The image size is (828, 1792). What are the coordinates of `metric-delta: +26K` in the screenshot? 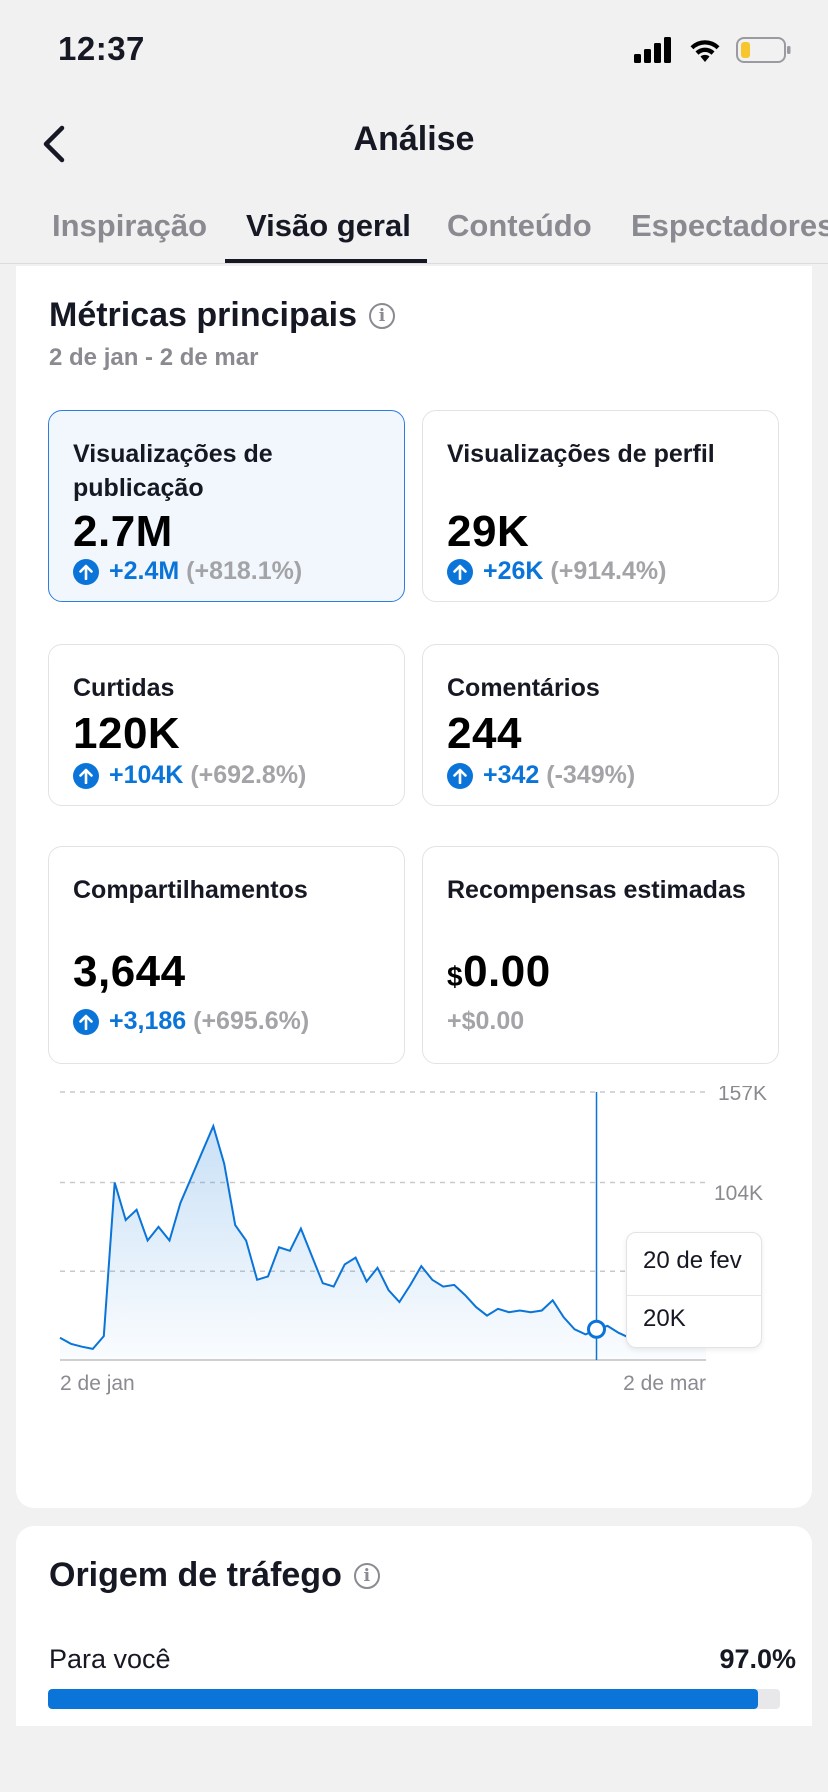 It's located at (513, 571).